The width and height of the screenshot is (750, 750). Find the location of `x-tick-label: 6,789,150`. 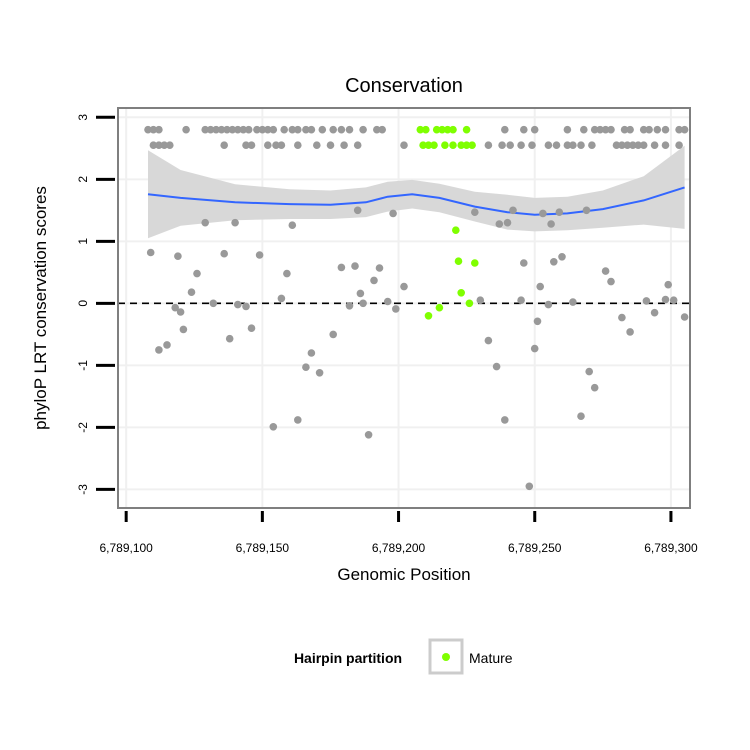

x-tick-label: 6,789,150 is located at coordinates (263, 548).